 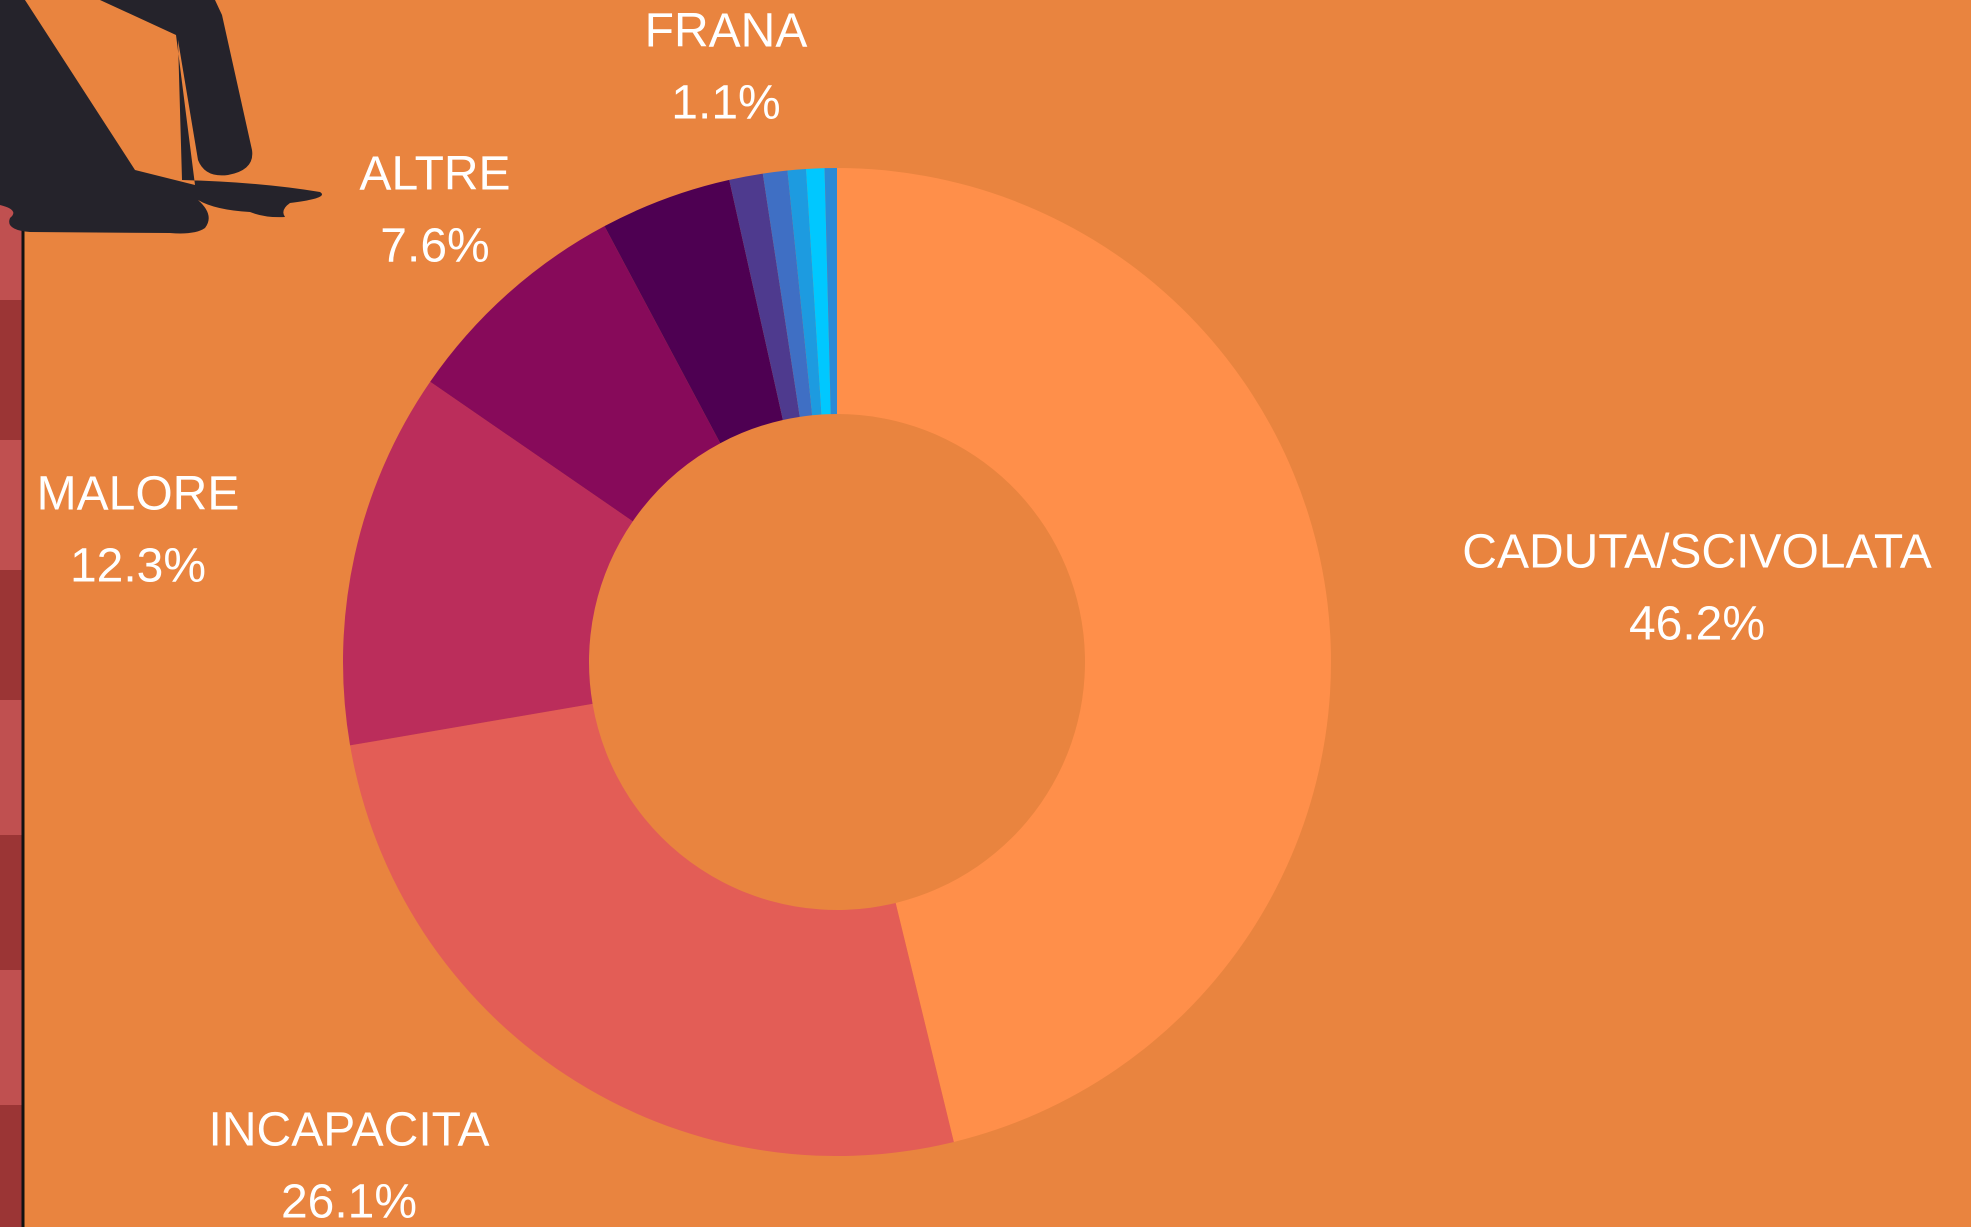 What do you see at coordinates (434, 246) in the screenshot?
I see `slice-value-label: 7.6%` at bounding box center [434, 246].